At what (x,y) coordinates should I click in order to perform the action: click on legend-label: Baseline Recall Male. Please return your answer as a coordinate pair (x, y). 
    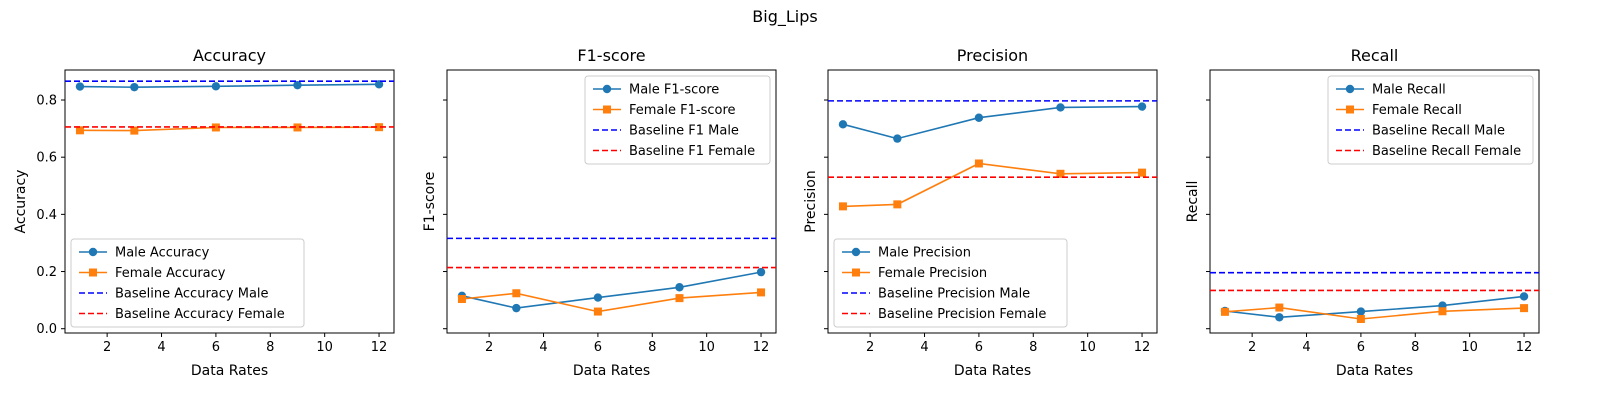
    Looking at the image, I should click on (1438, 131).